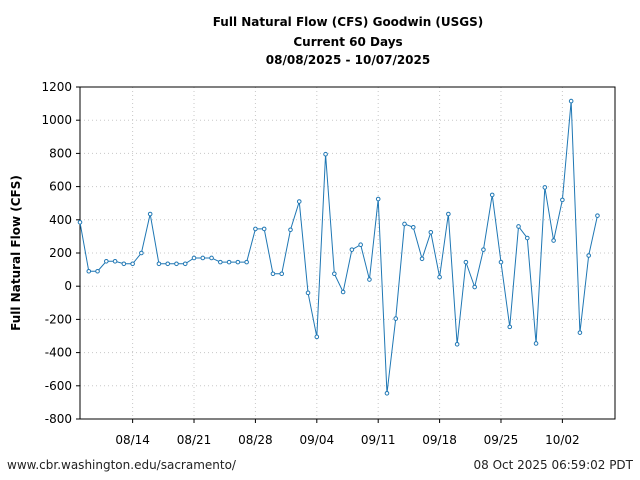 Image resolution: width=640 pixels, height=480 pixels. Describe the element at coordinates (16, 253) in the screenshot. I see `y-axis-title: Full Natural Flow (CFS)` at that location.